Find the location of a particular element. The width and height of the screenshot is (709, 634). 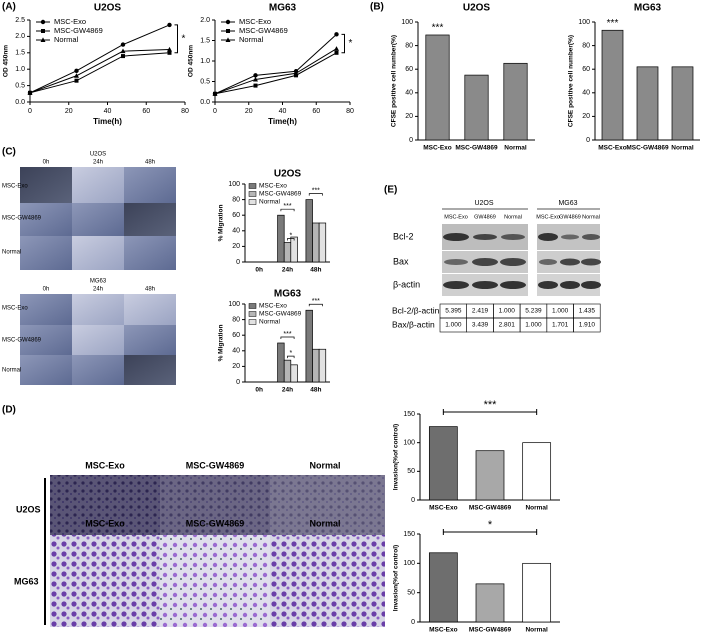

y-tick-label: 50 is located at coordinates (411, 471).